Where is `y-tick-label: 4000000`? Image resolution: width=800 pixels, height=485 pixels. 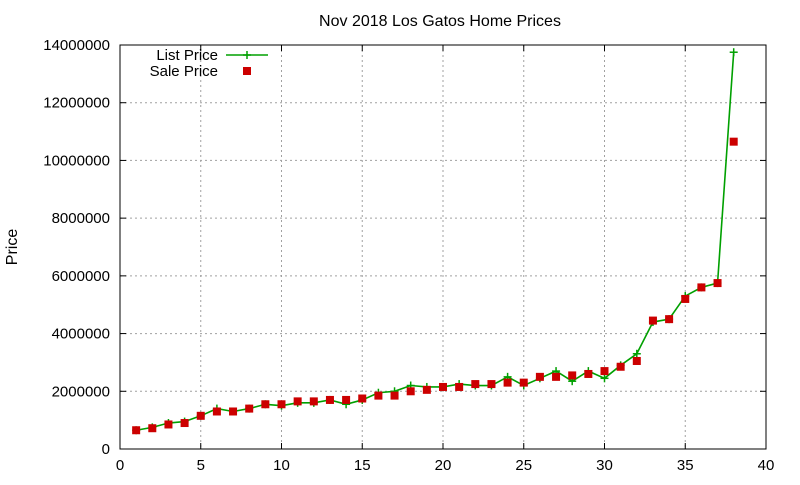 y-tick-label: 4000000 is located at coordinates (81, 334).